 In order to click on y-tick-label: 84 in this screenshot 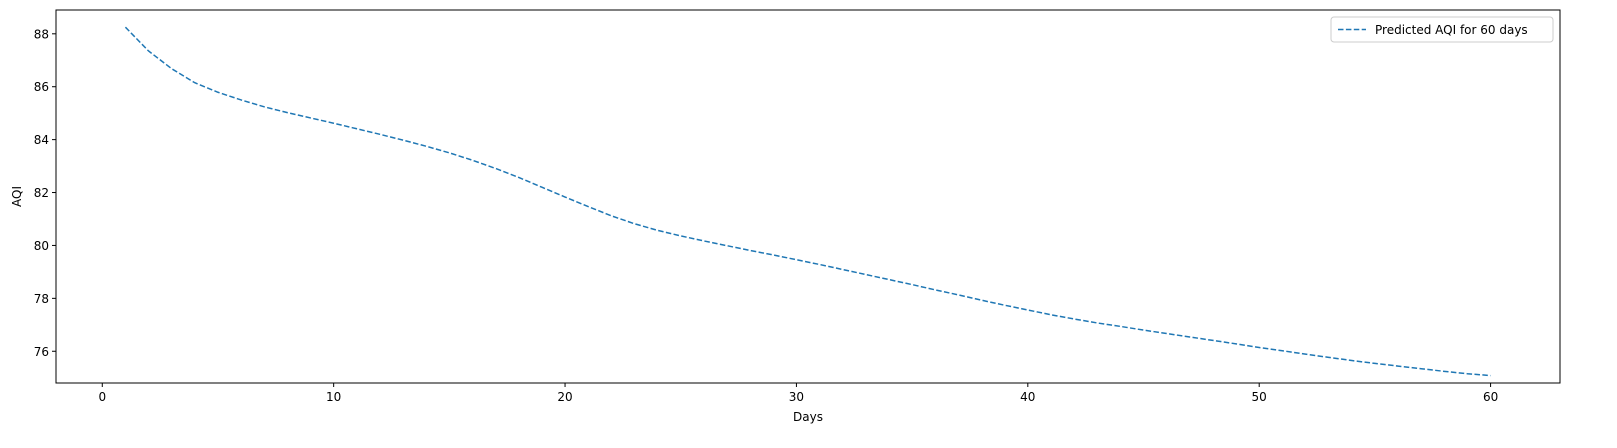, I will do `click(41, 140)`.